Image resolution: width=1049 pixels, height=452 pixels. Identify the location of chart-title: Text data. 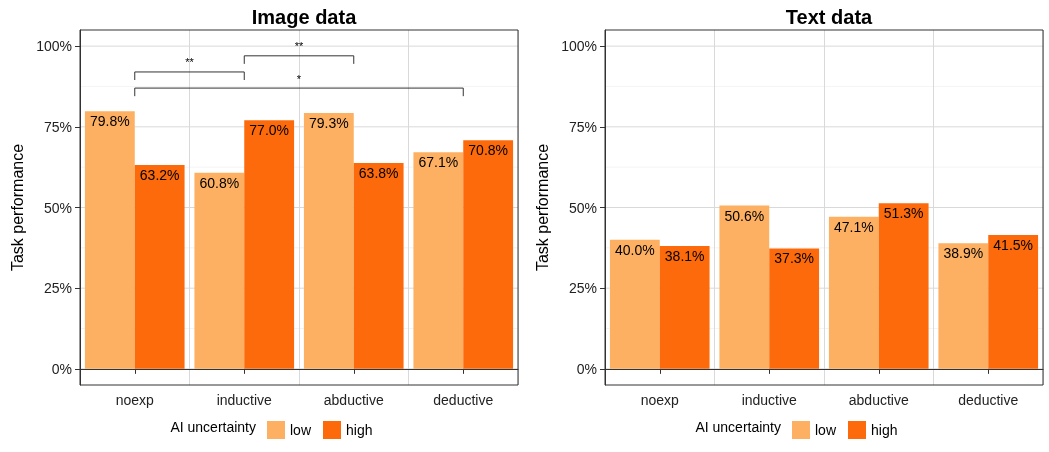
(829, 17).